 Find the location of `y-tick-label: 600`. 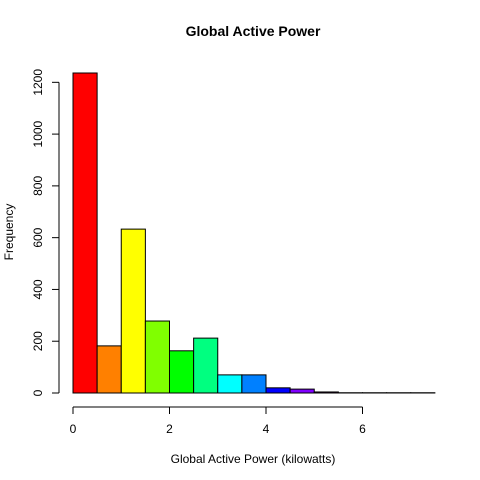

y-tick-label: 600 is located at coordinates (38, 237).